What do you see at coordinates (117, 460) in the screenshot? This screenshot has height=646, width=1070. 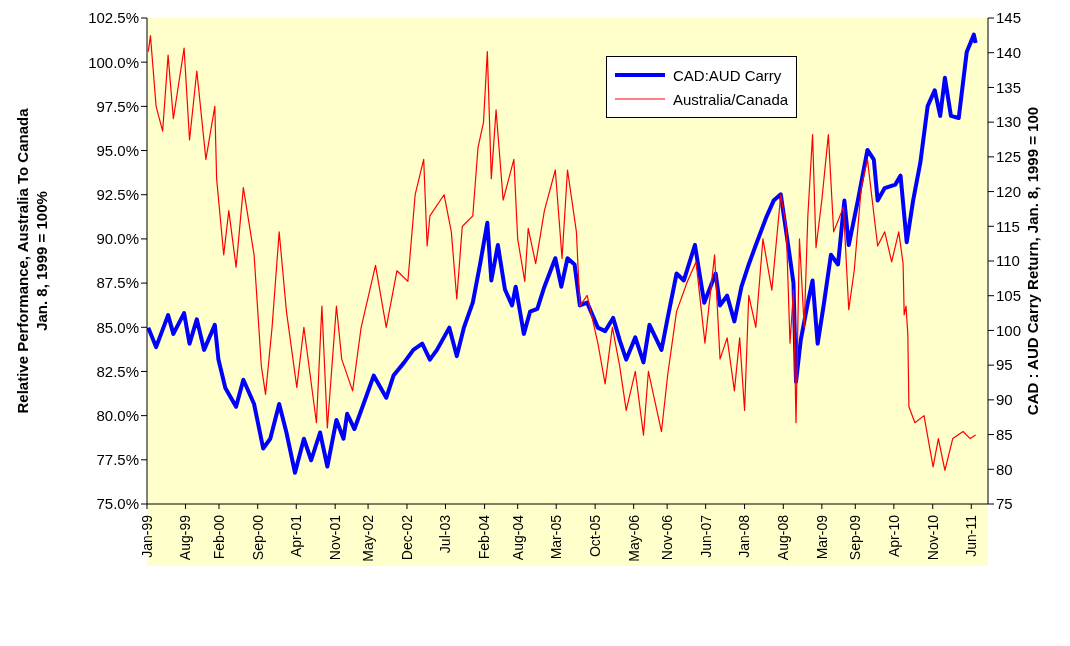 I see `y-tick-label: 77.5%` at bounding box center [117, 460].